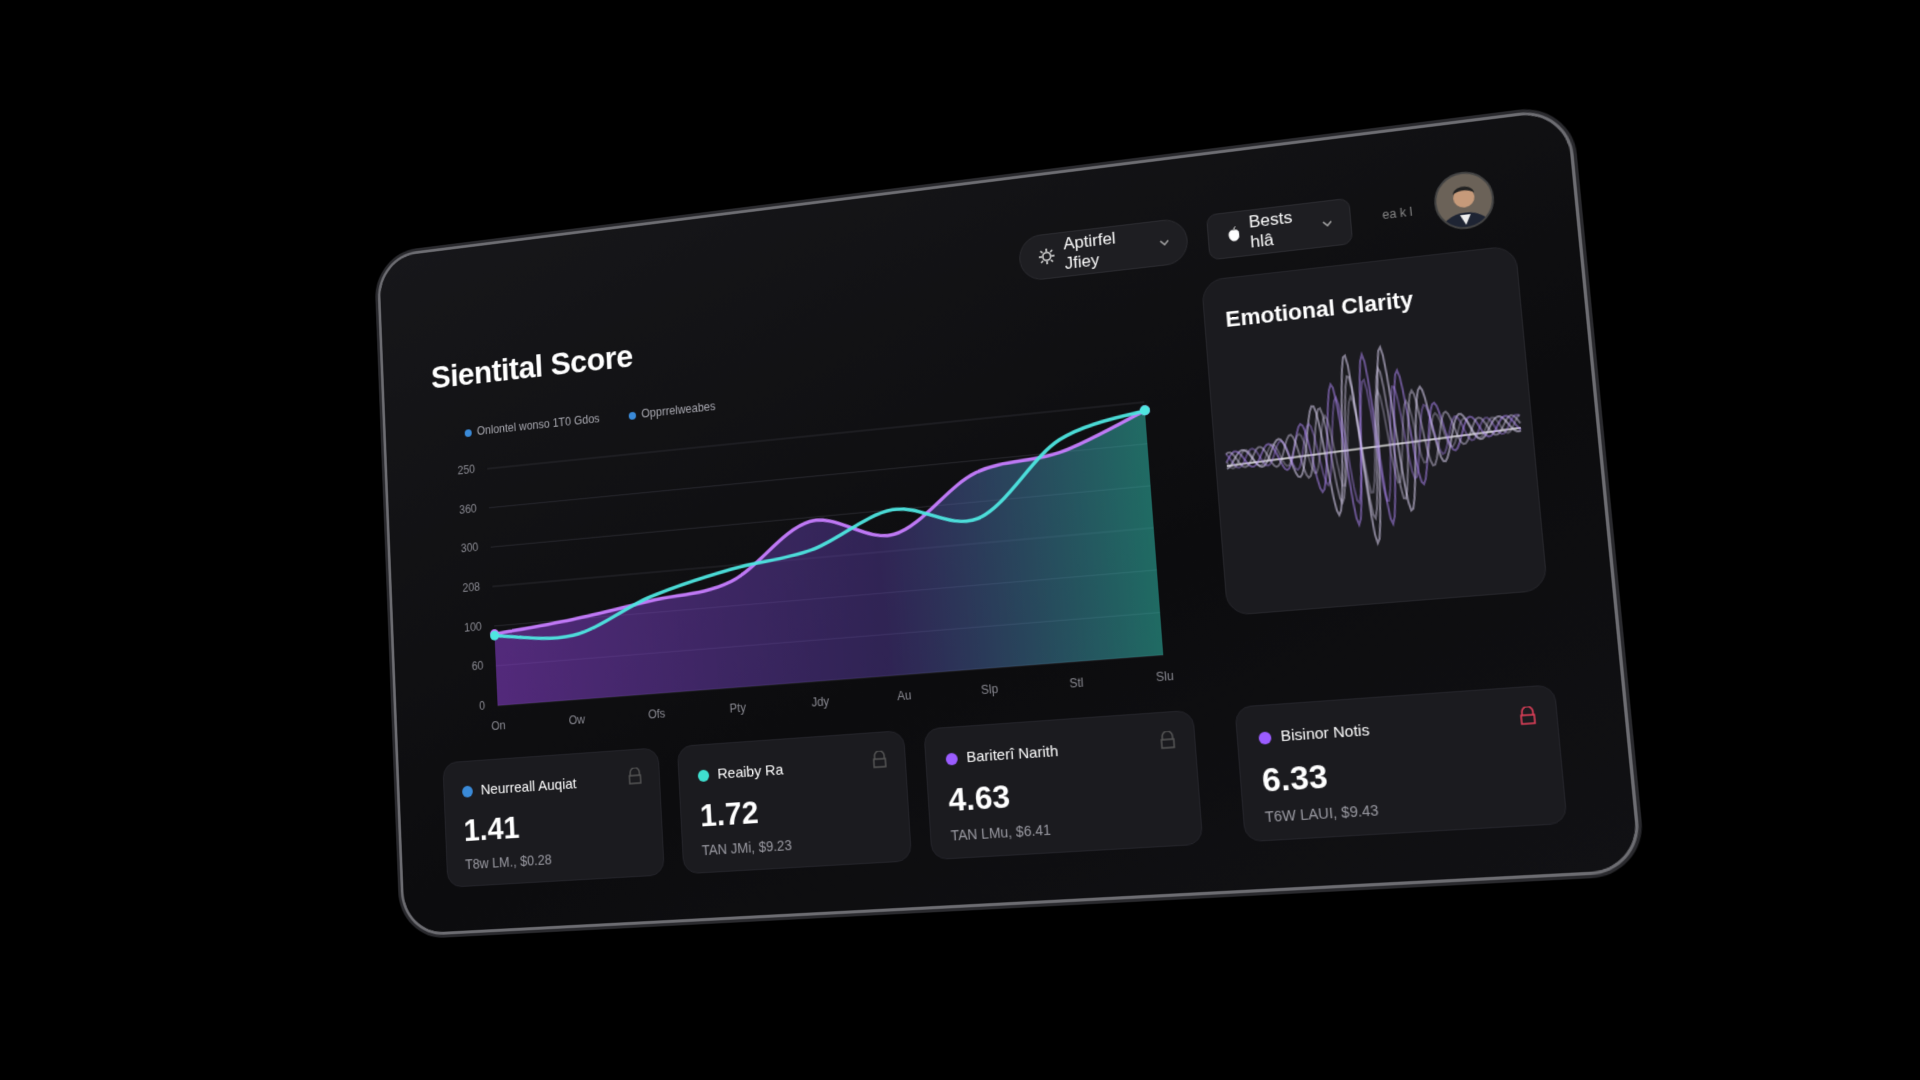  Describe the element at coordinates (657, 714) in the screenshot. I see `x-tick-label: Ofs` at that location.